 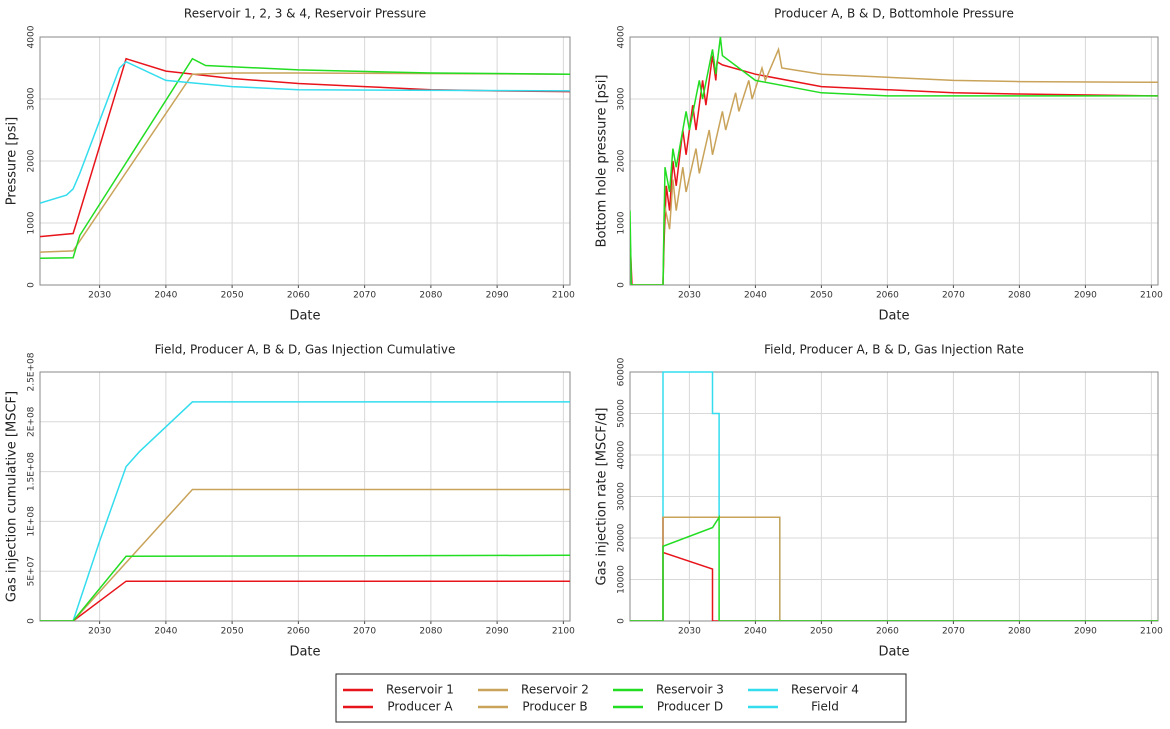 What do you see at coordinates (32, 421) in the screenshot?
I see `y-tick-label: 2E+08` at bounding box center [32, 421].